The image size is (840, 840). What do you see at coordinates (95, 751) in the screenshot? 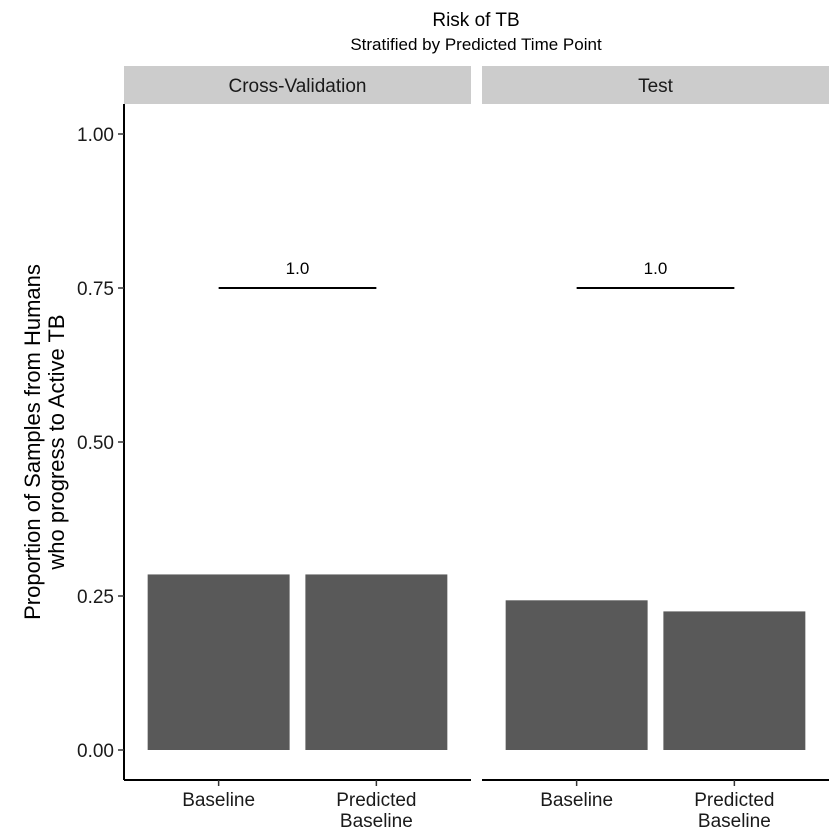
I see `y-tick-label: 0.00` at bounding box center [95, 751].